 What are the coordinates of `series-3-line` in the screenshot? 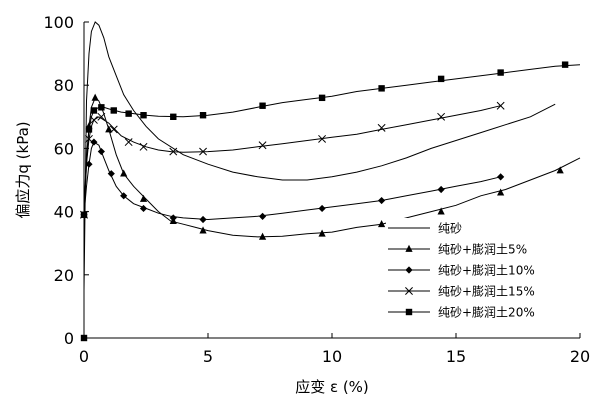 It's located at (292, 181).